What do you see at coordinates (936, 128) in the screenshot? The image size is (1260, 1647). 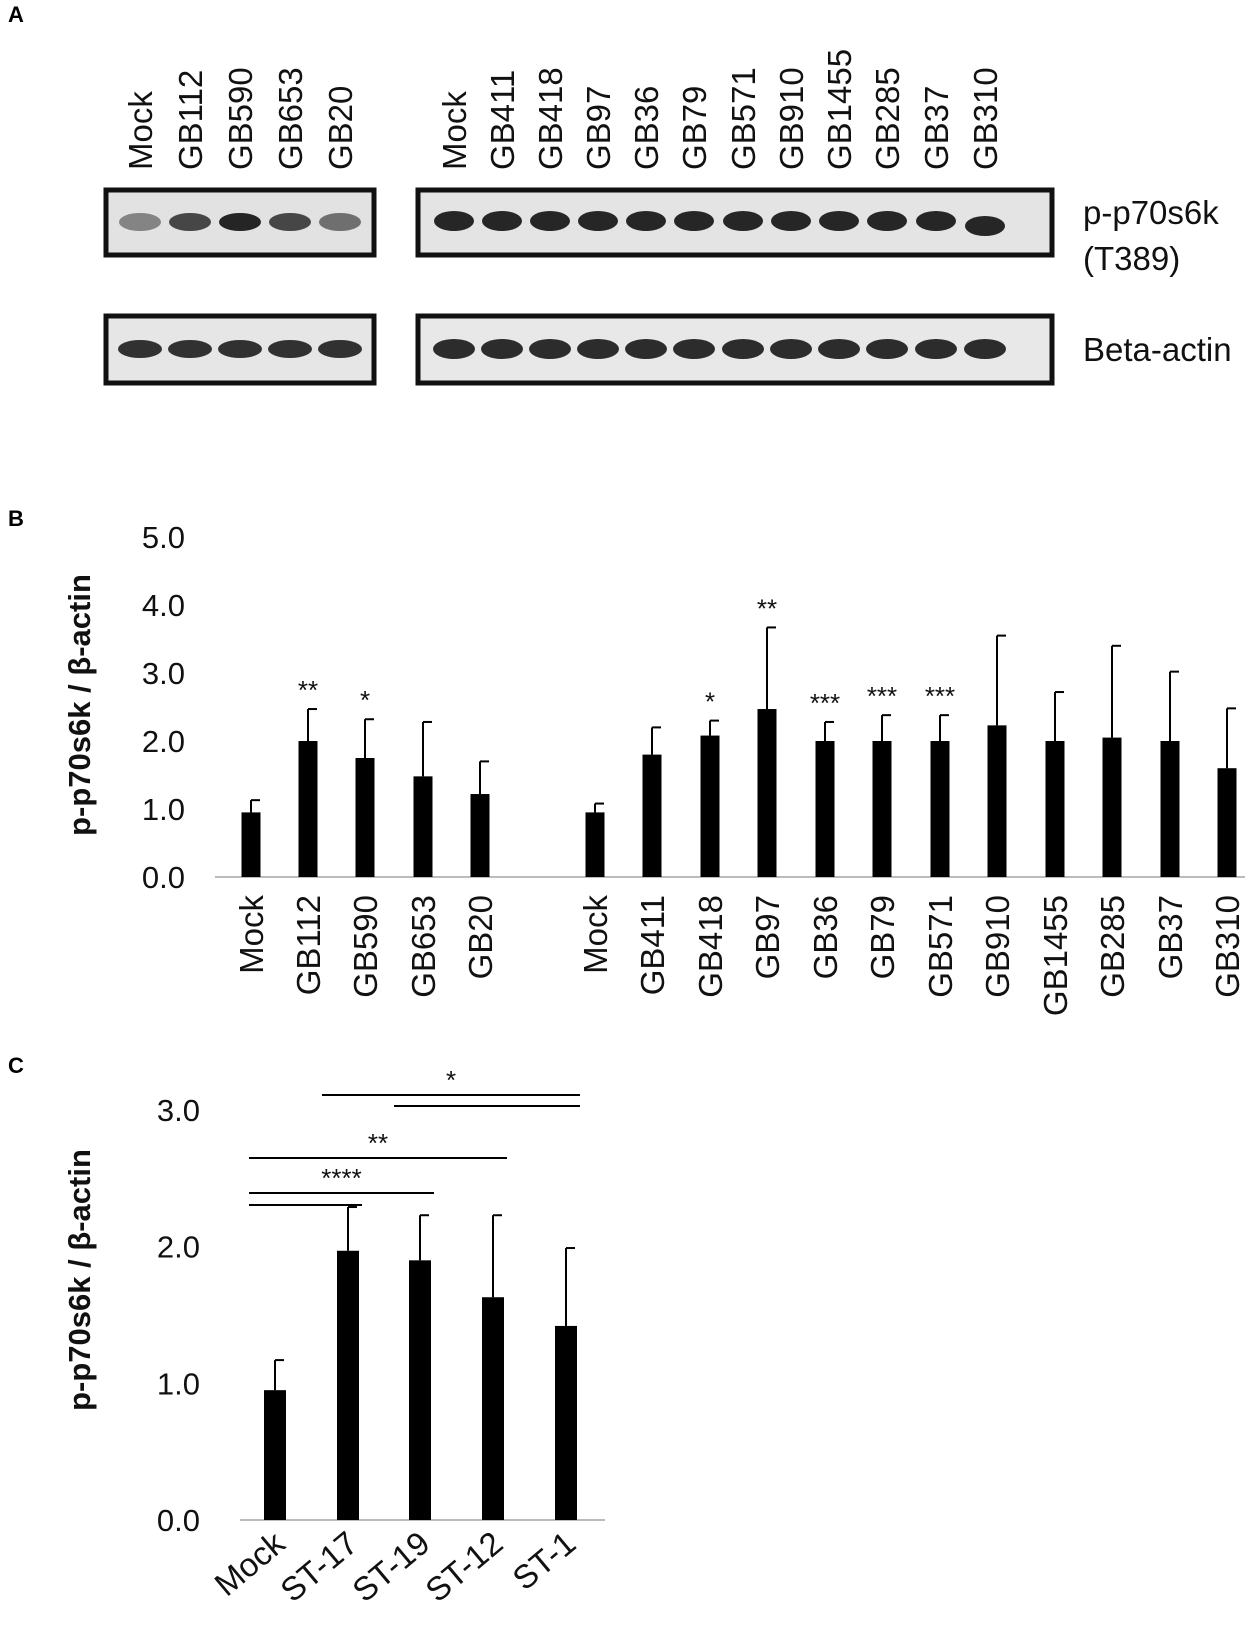 I see `blot-lane-label: GB37` at bounding box center [936, 128].